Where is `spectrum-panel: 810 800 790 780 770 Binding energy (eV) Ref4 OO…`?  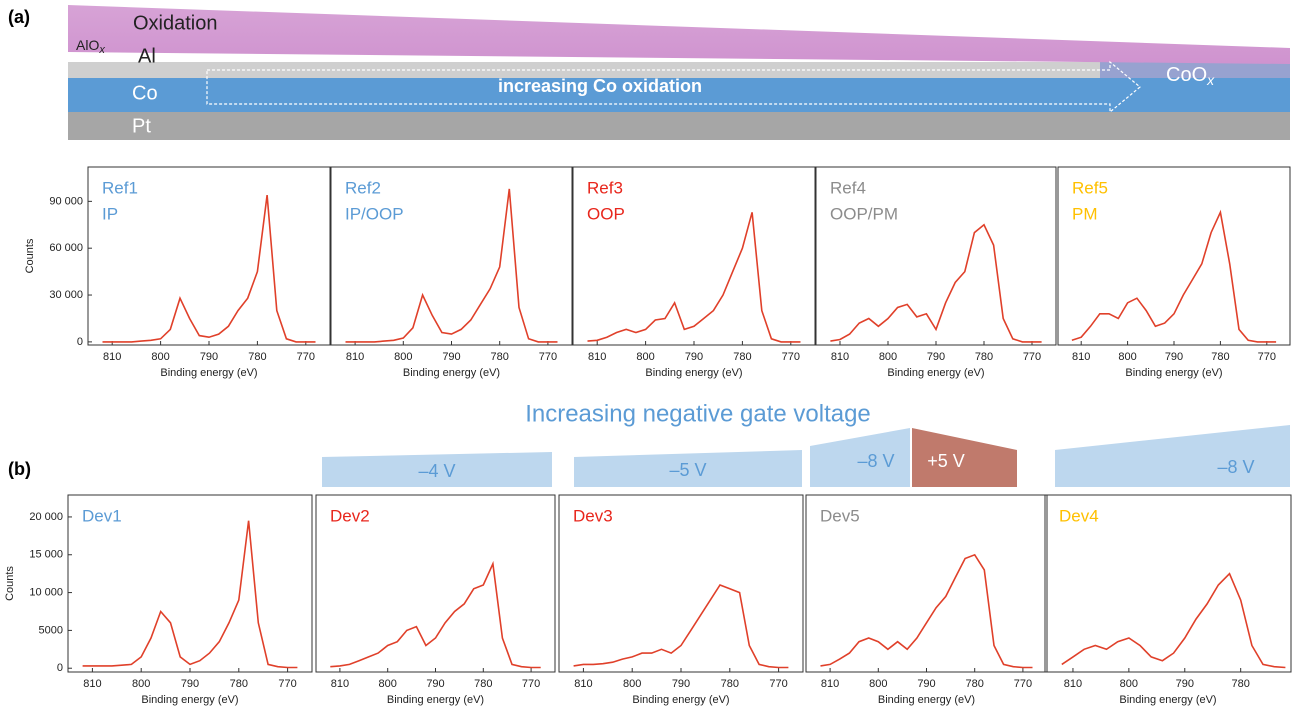 spectrum-panel: 810 800 790 780 770 Binding energy (eV) Ref4 OO… is located at coordinates (936, 272).